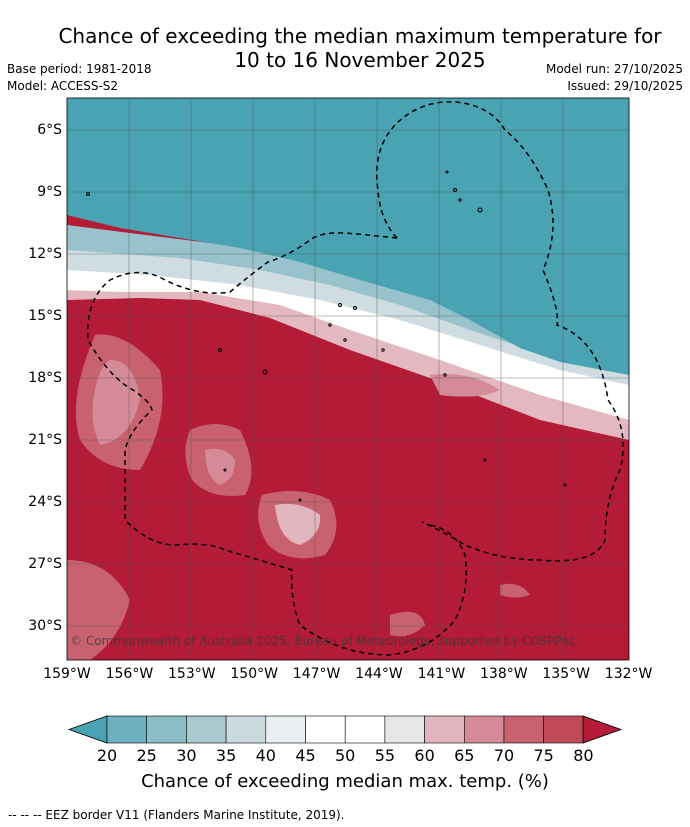 Image resolution: width=690 pixels, height=827 pixels. What do you see at coordinates (67, 674) in the screenshot?
I see `lon-label: 159°W` at bounding box center [67, 674].